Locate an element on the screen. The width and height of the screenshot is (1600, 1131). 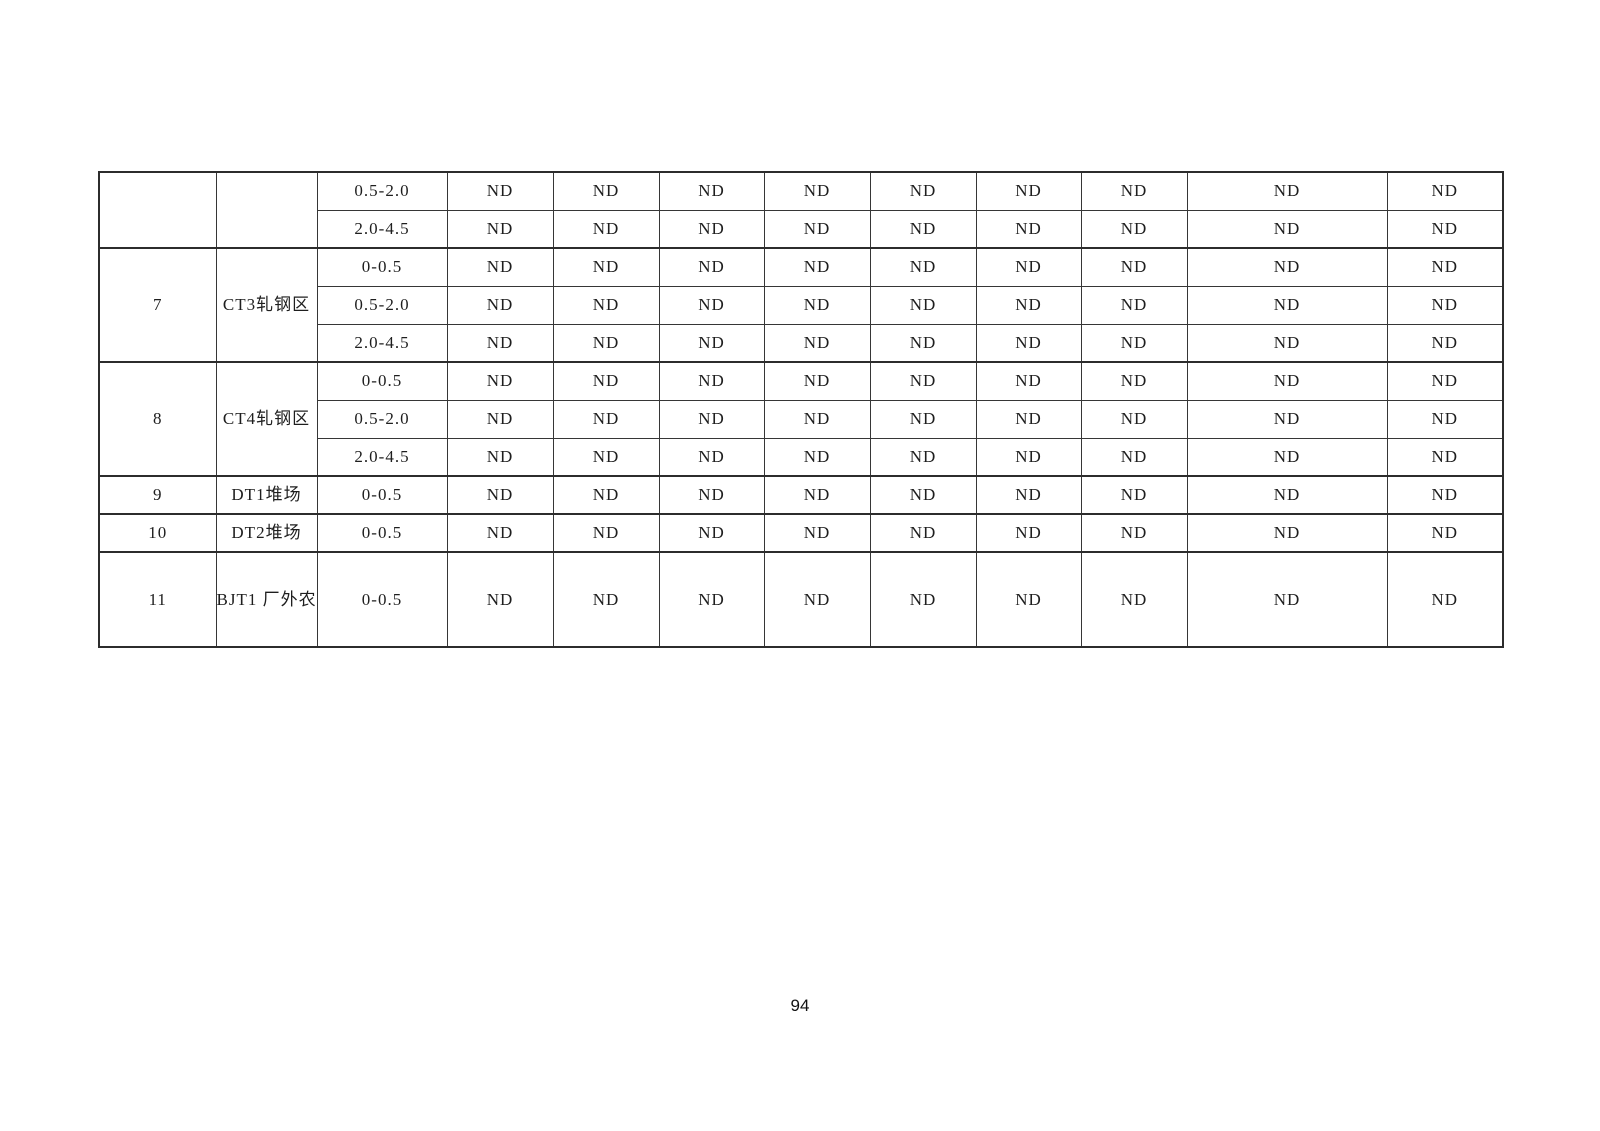
table-row: 9 DT1堆场 0-0.5 ND ND ND ND ND ND ND ND ND is located at coordinates (801, 495).